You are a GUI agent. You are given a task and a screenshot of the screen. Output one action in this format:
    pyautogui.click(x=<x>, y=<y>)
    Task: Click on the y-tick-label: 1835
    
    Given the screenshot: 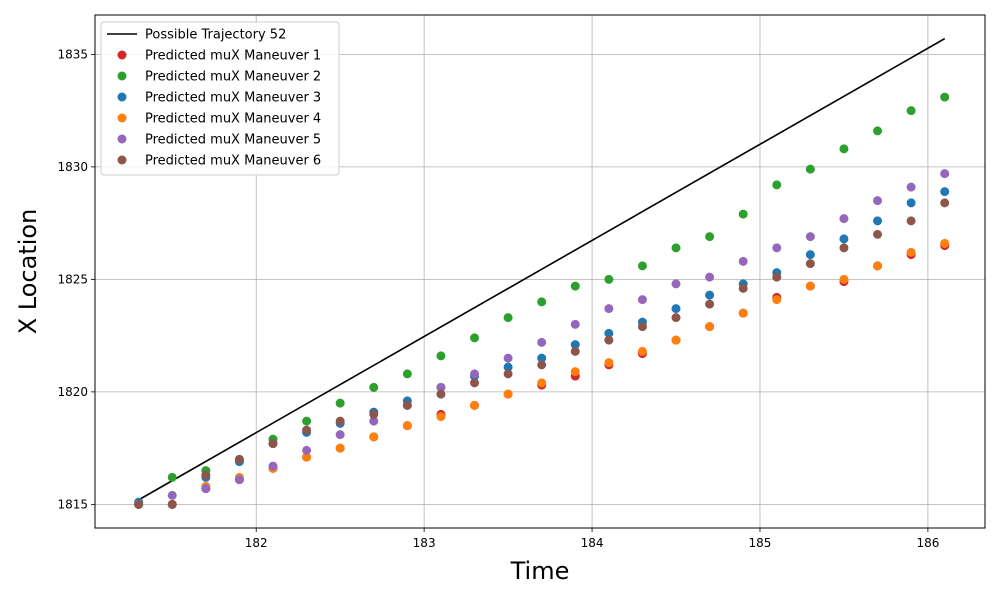 What is the action you would take?
    pyautogui.click(x=72, y=54)
    